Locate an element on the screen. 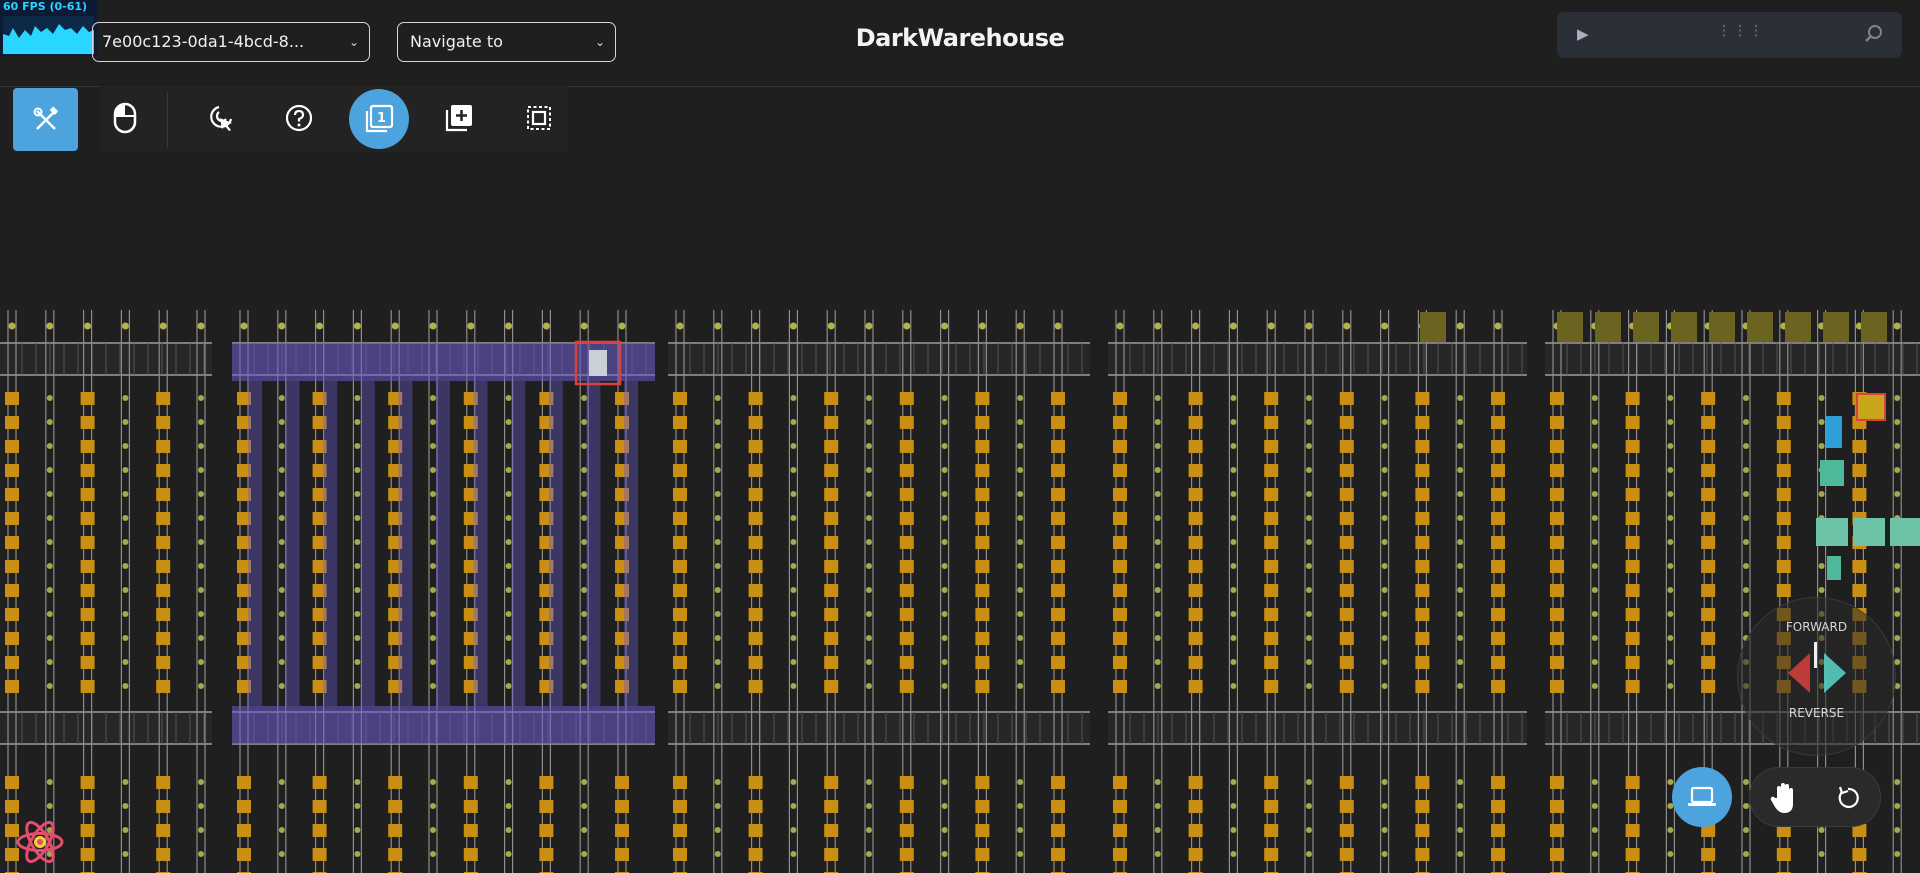  pan-reset-group is located at coordinates (1815, 797).